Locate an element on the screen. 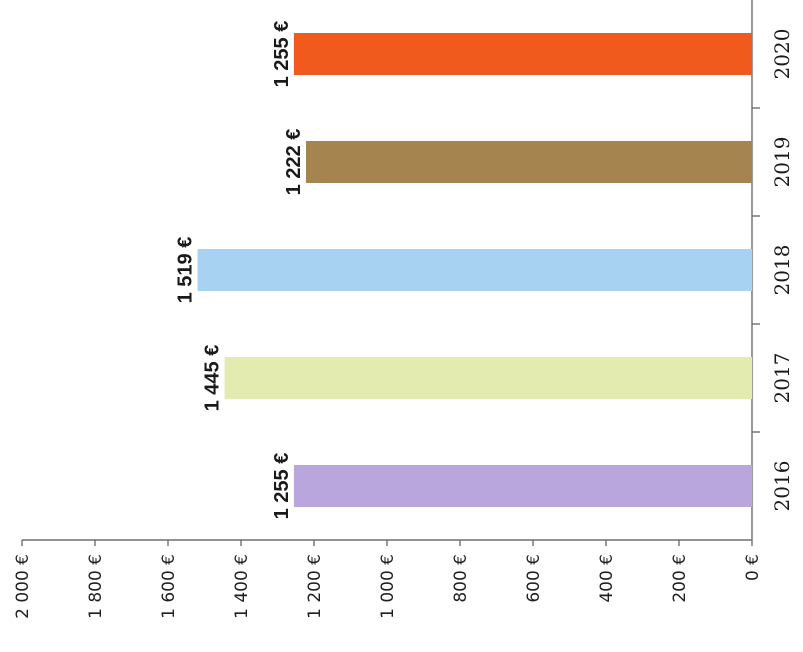  category-label-2019: 2019 is located at coordinates (782, 162).